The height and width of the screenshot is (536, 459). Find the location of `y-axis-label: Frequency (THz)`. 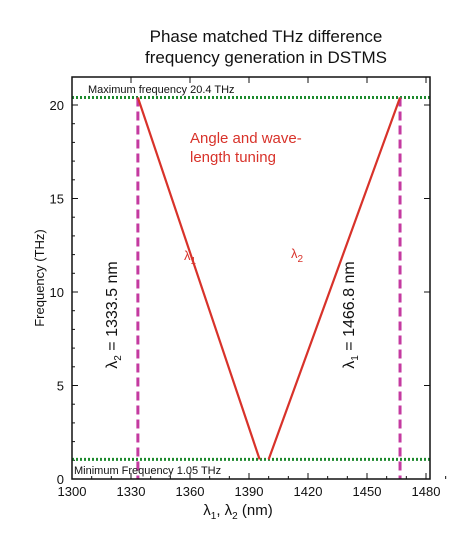

y-axis-label: Frequency (THz) is located at coordinates (39, 278).